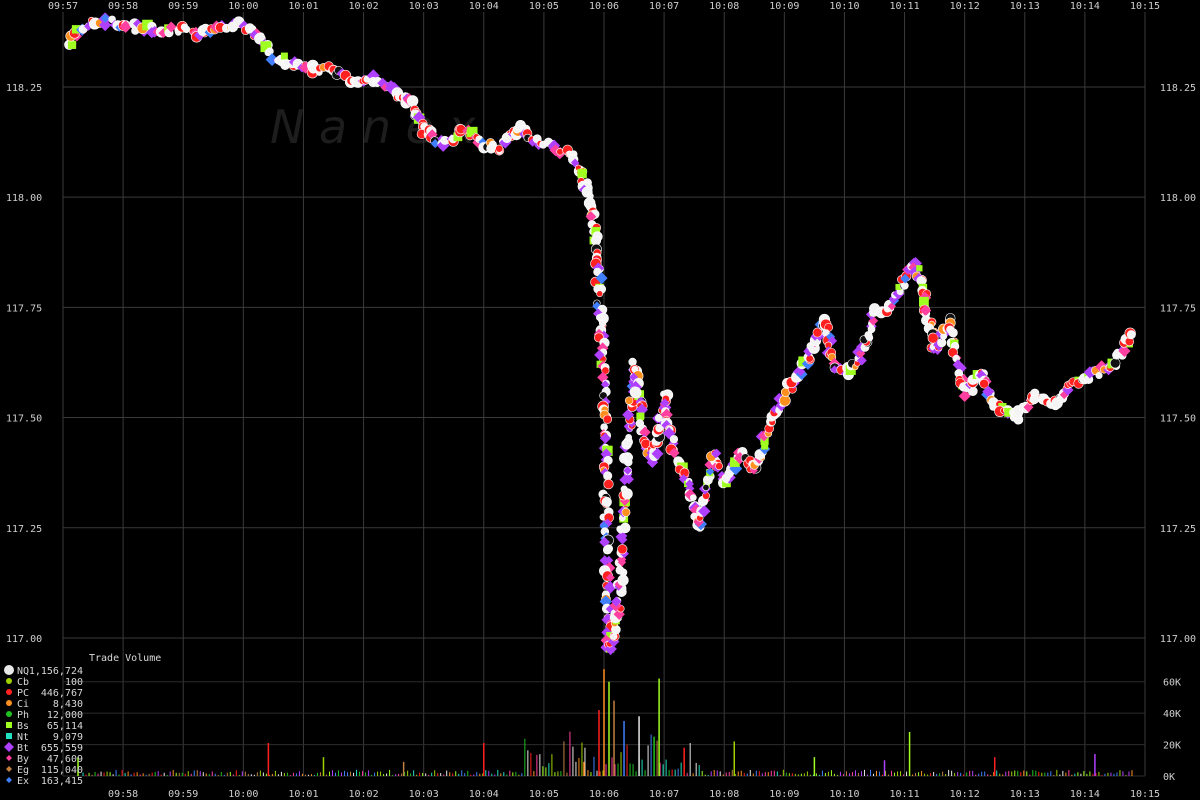 The height and width of the screenshot is (800, 1200). Describe the element at coordinates (1172, 683) in the screenshot. I see `vol-tick: 60K` at that location.